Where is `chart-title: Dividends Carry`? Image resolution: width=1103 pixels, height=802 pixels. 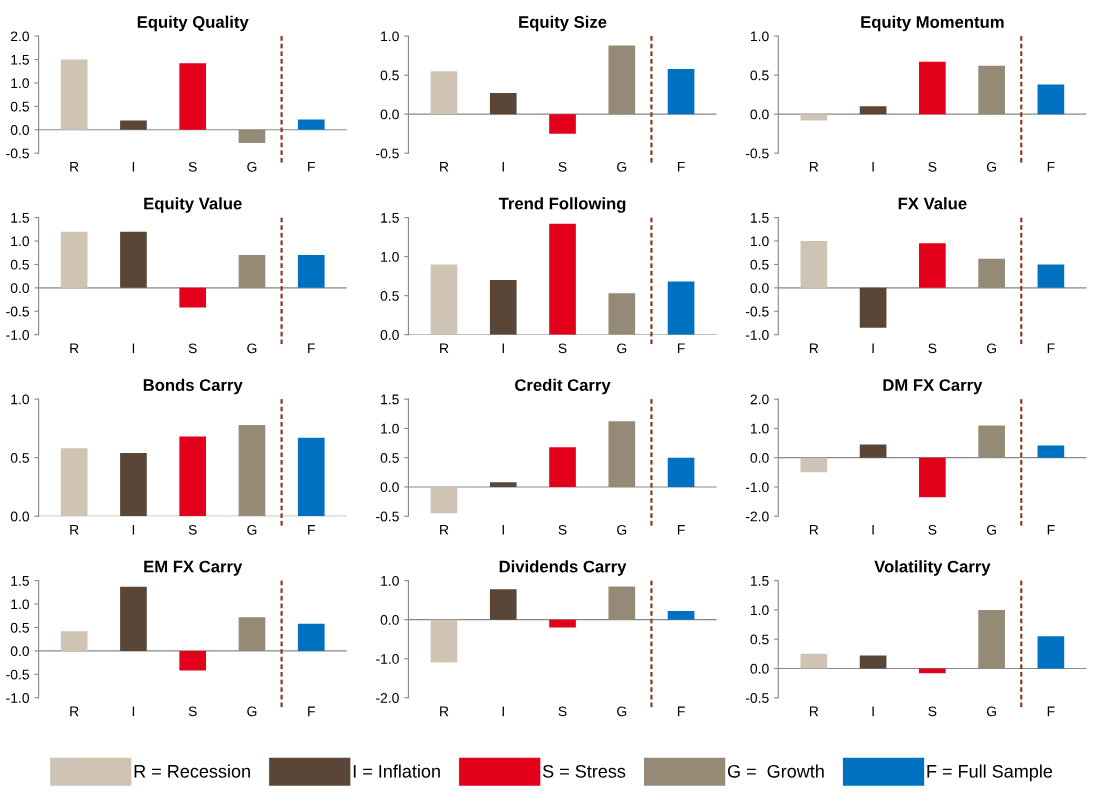 chart-title: Dividends Carry is located at coordinates (563, 568).